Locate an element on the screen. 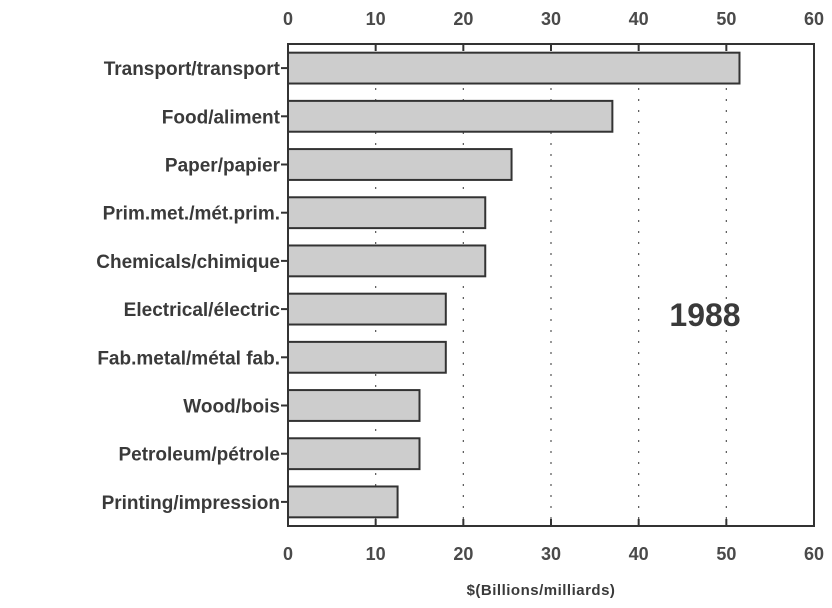  bottom-tick-label: 10 is located at coordinates (376, 554).